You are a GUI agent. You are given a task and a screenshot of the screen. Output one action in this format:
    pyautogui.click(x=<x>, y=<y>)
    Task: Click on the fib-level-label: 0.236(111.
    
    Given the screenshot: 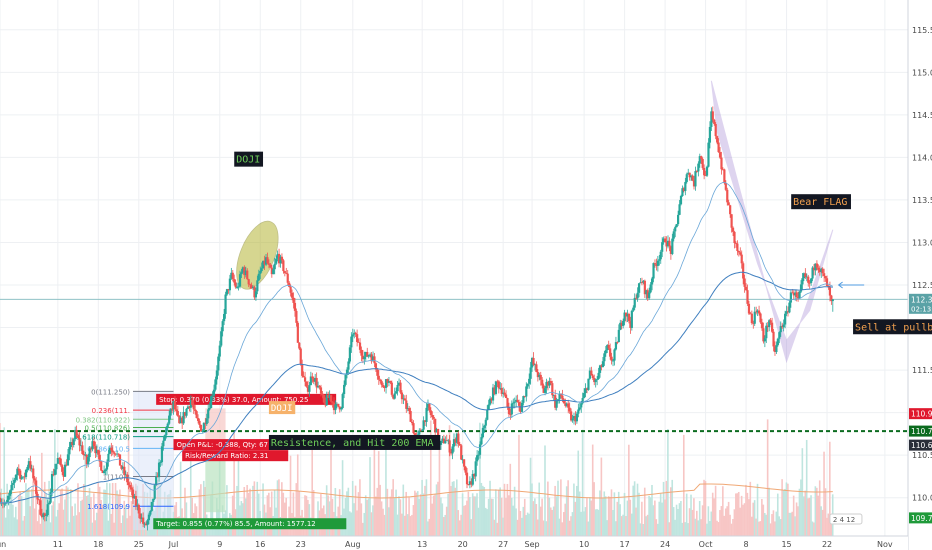 What is the action you would take?
    pyautogui.click(x=111, y=411)
    